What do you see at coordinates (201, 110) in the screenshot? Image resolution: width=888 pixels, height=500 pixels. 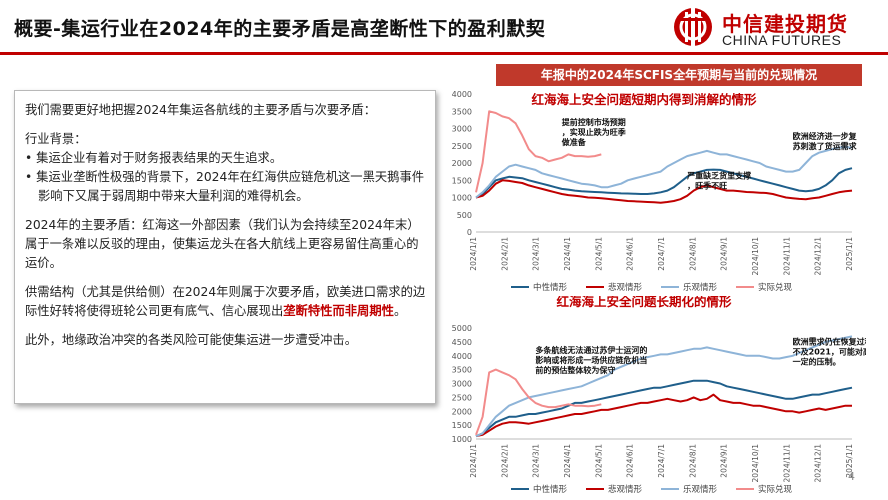 I see `intro-text: 我们需要更好地把握2024年集运各航线的主要矛盾与次要矛盾：` at bounding box center [201, 110].